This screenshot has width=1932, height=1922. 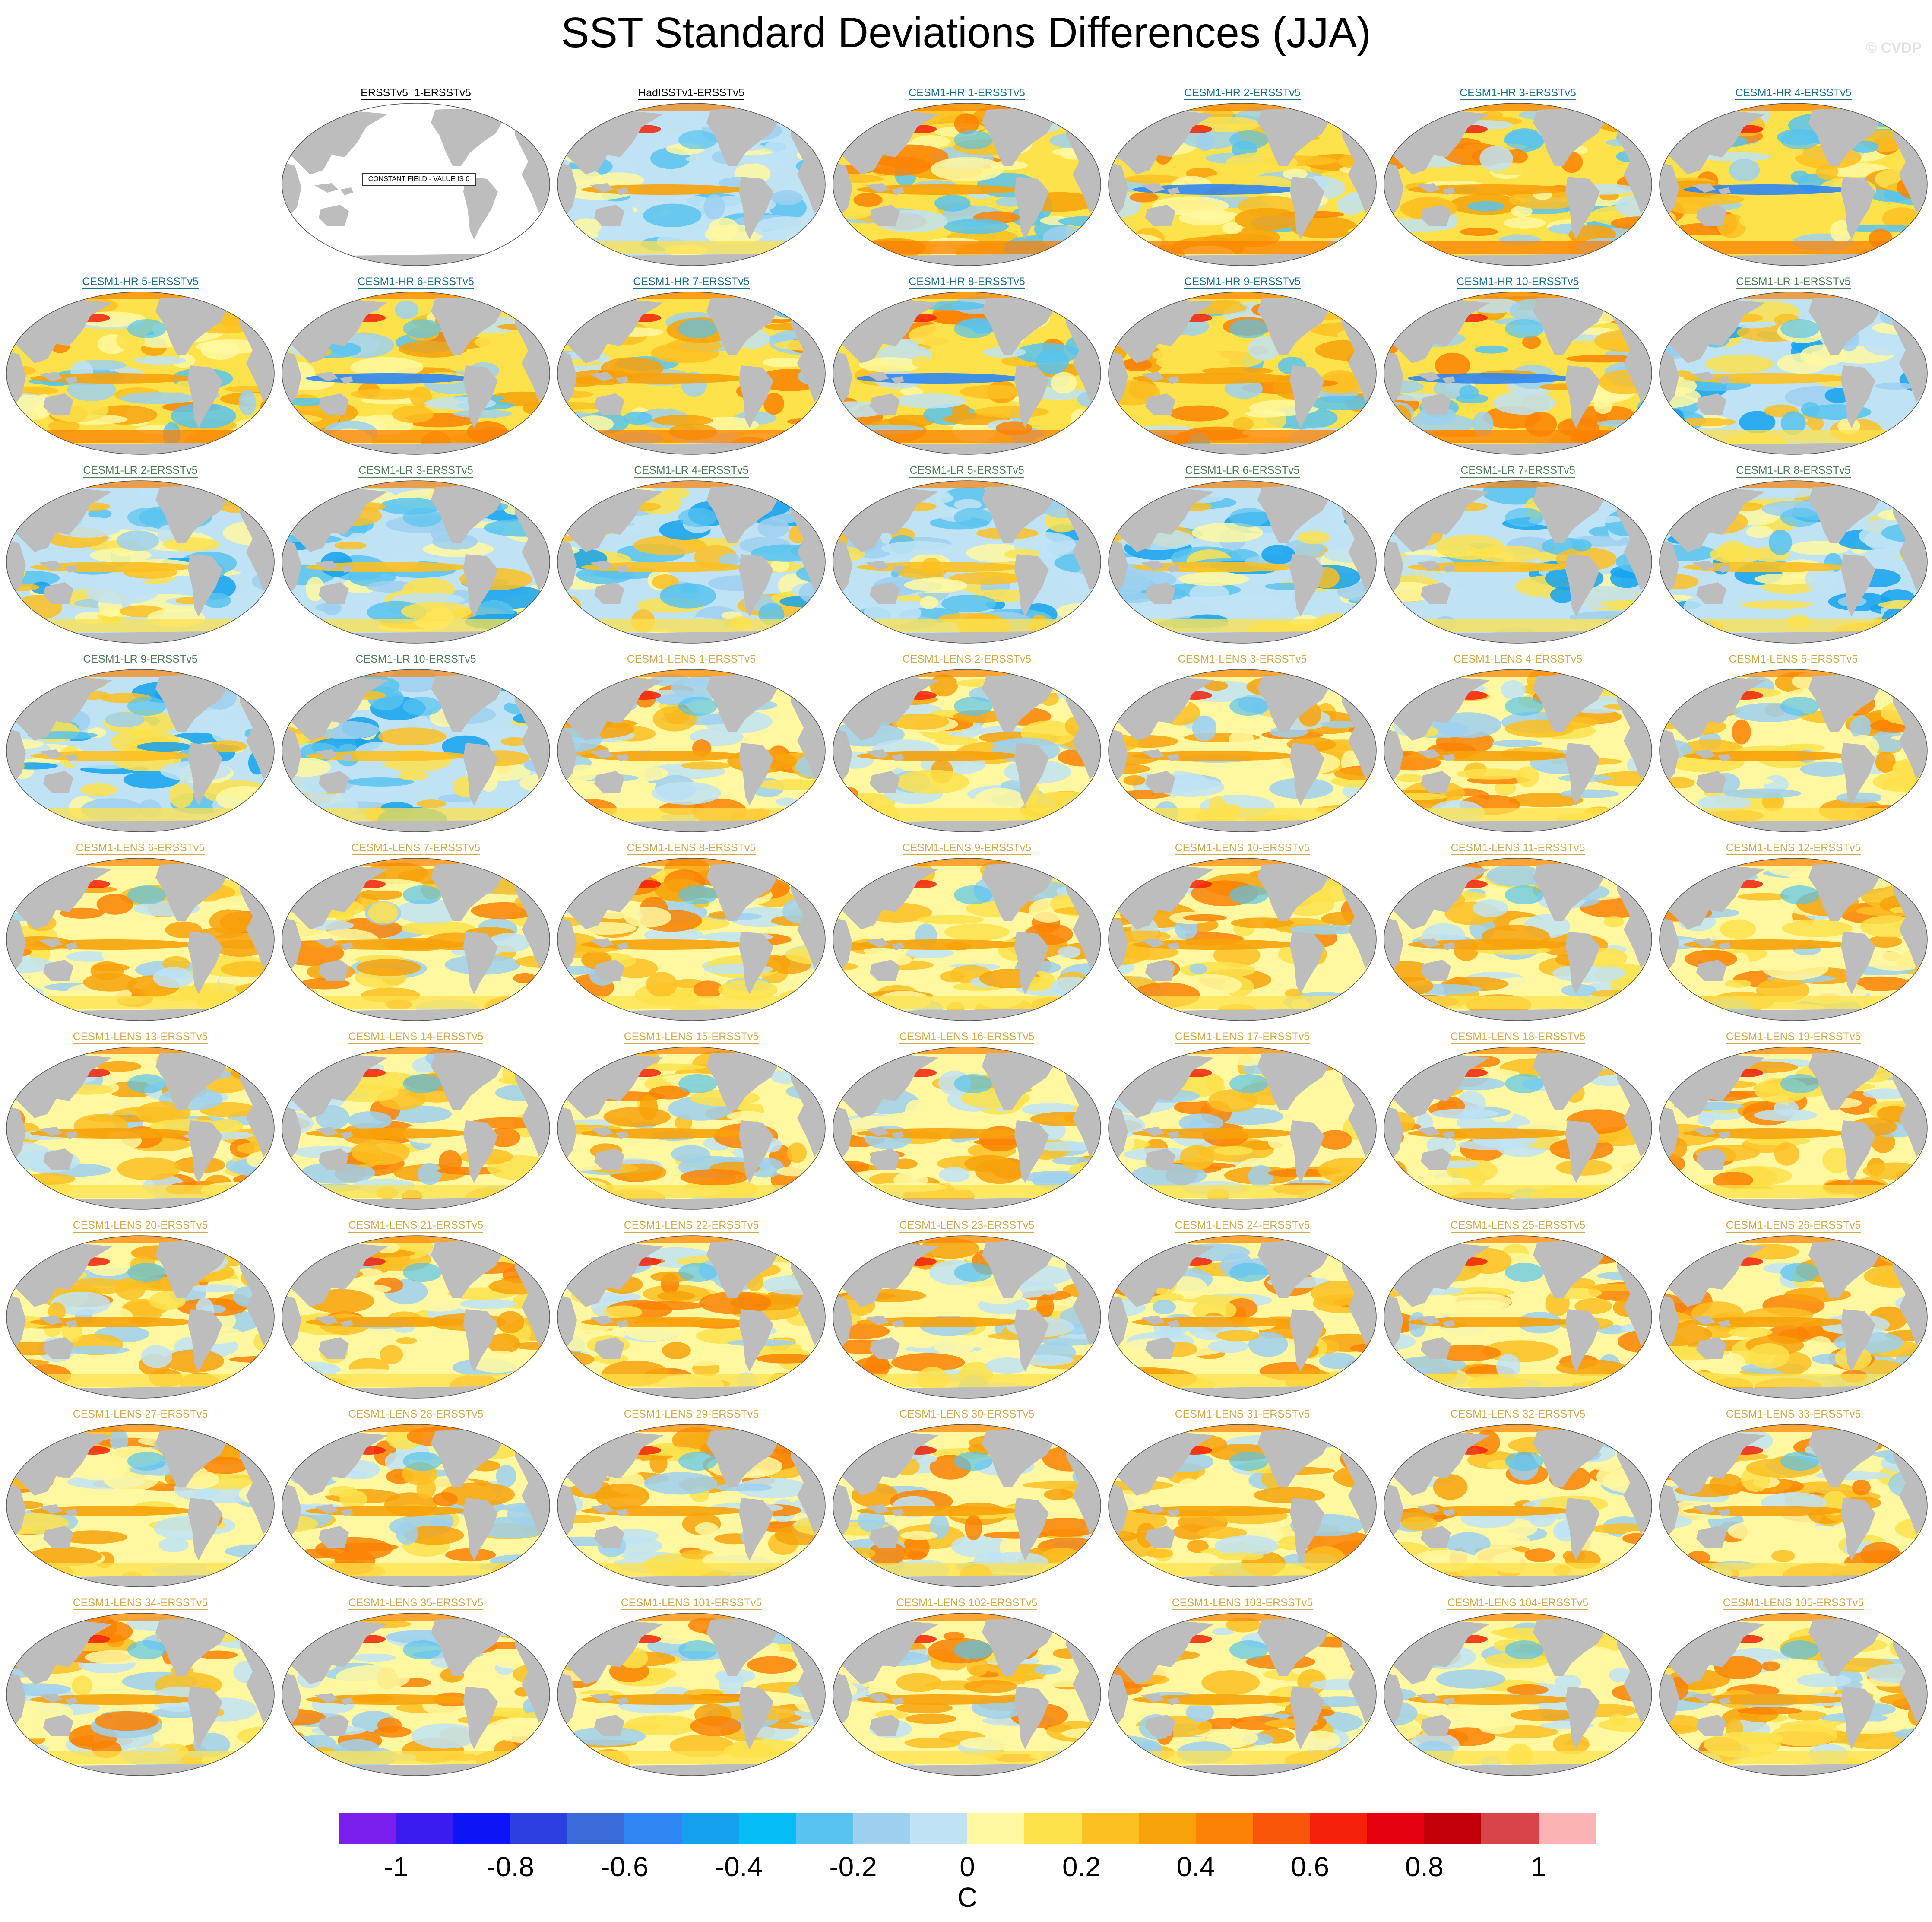 I want to click on panel-title-text: CESM1-HR 4-ERSSTv5, so click(x=1793, y=93).